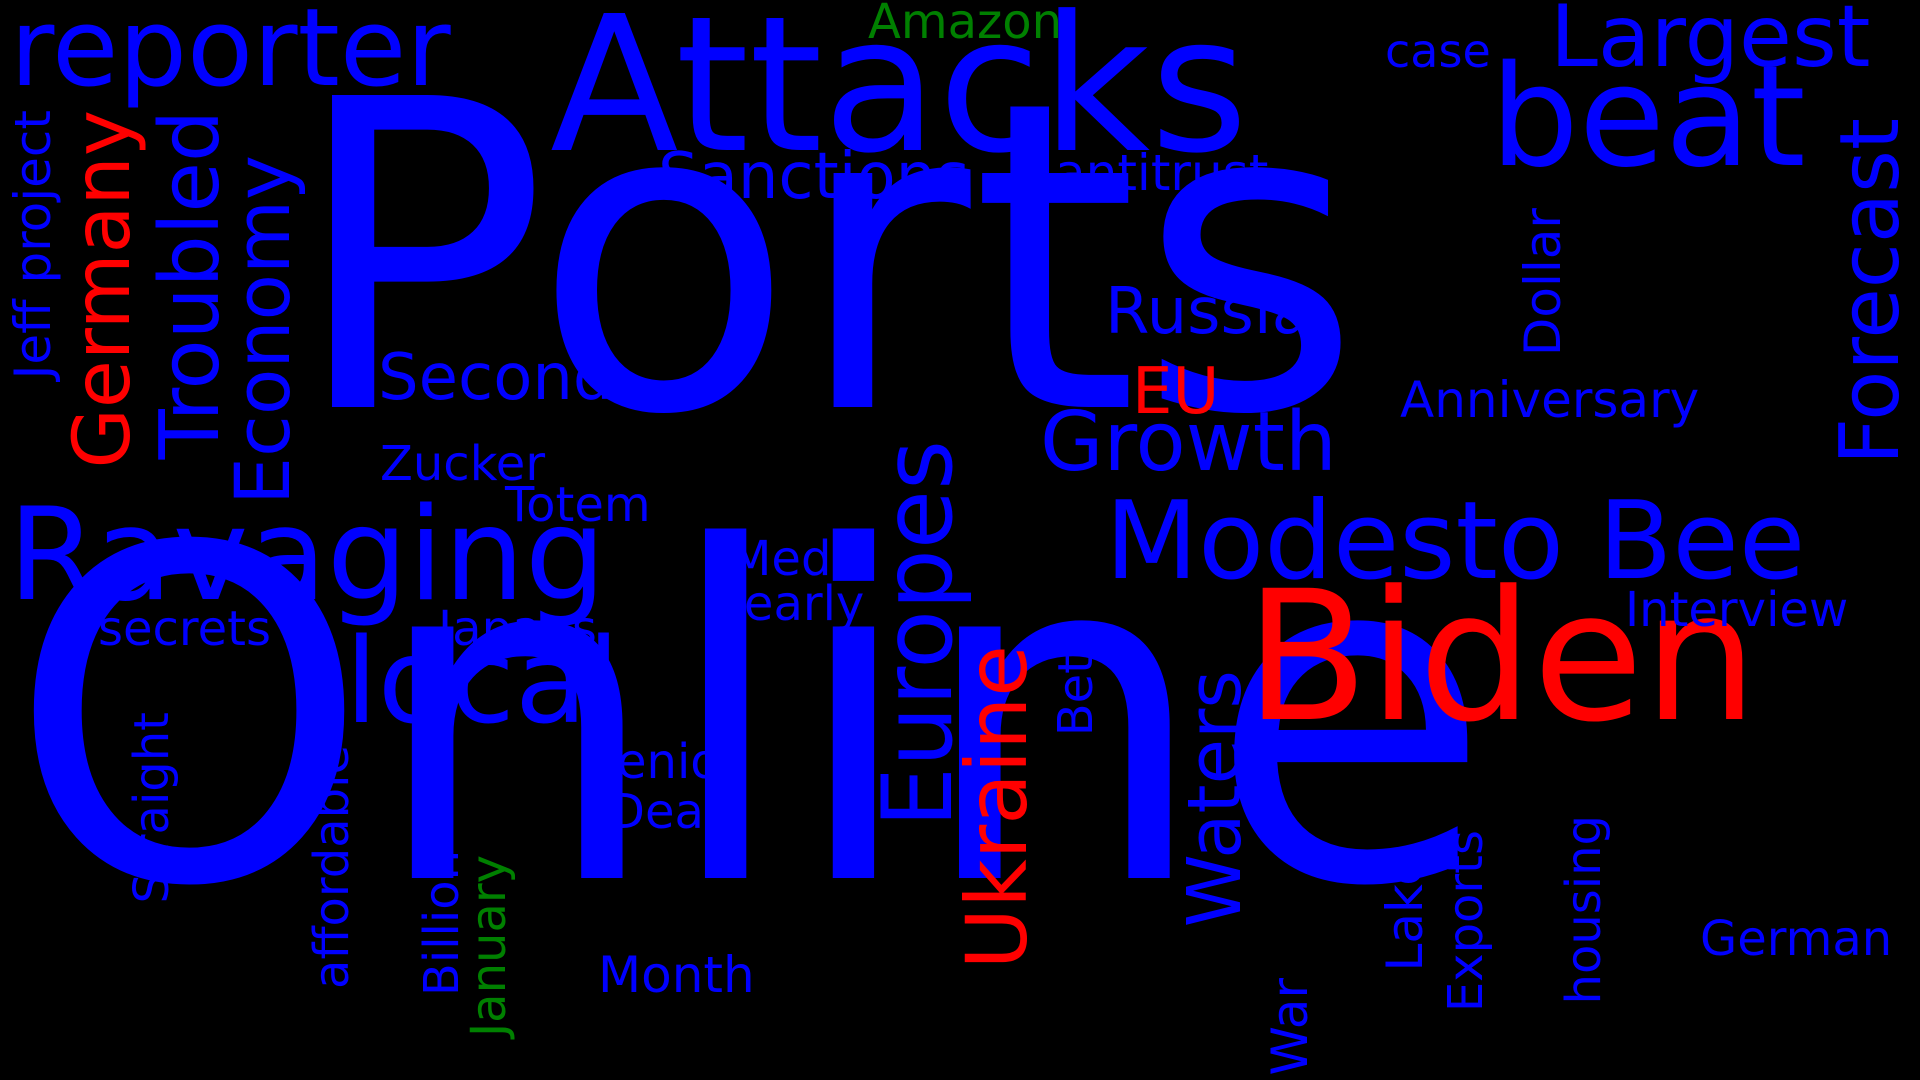 This screenshot has width=1920, height=1080. I want to click on word-lake: Lake, so click(1405, 913).